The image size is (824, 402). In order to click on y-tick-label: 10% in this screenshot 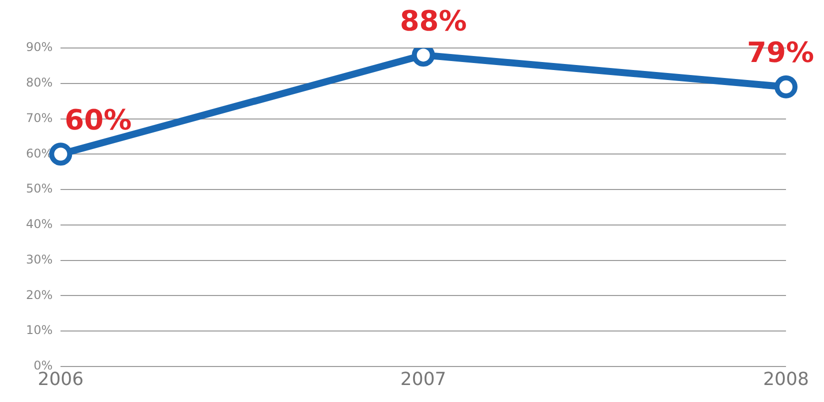, I will do `click(39, 330)`.